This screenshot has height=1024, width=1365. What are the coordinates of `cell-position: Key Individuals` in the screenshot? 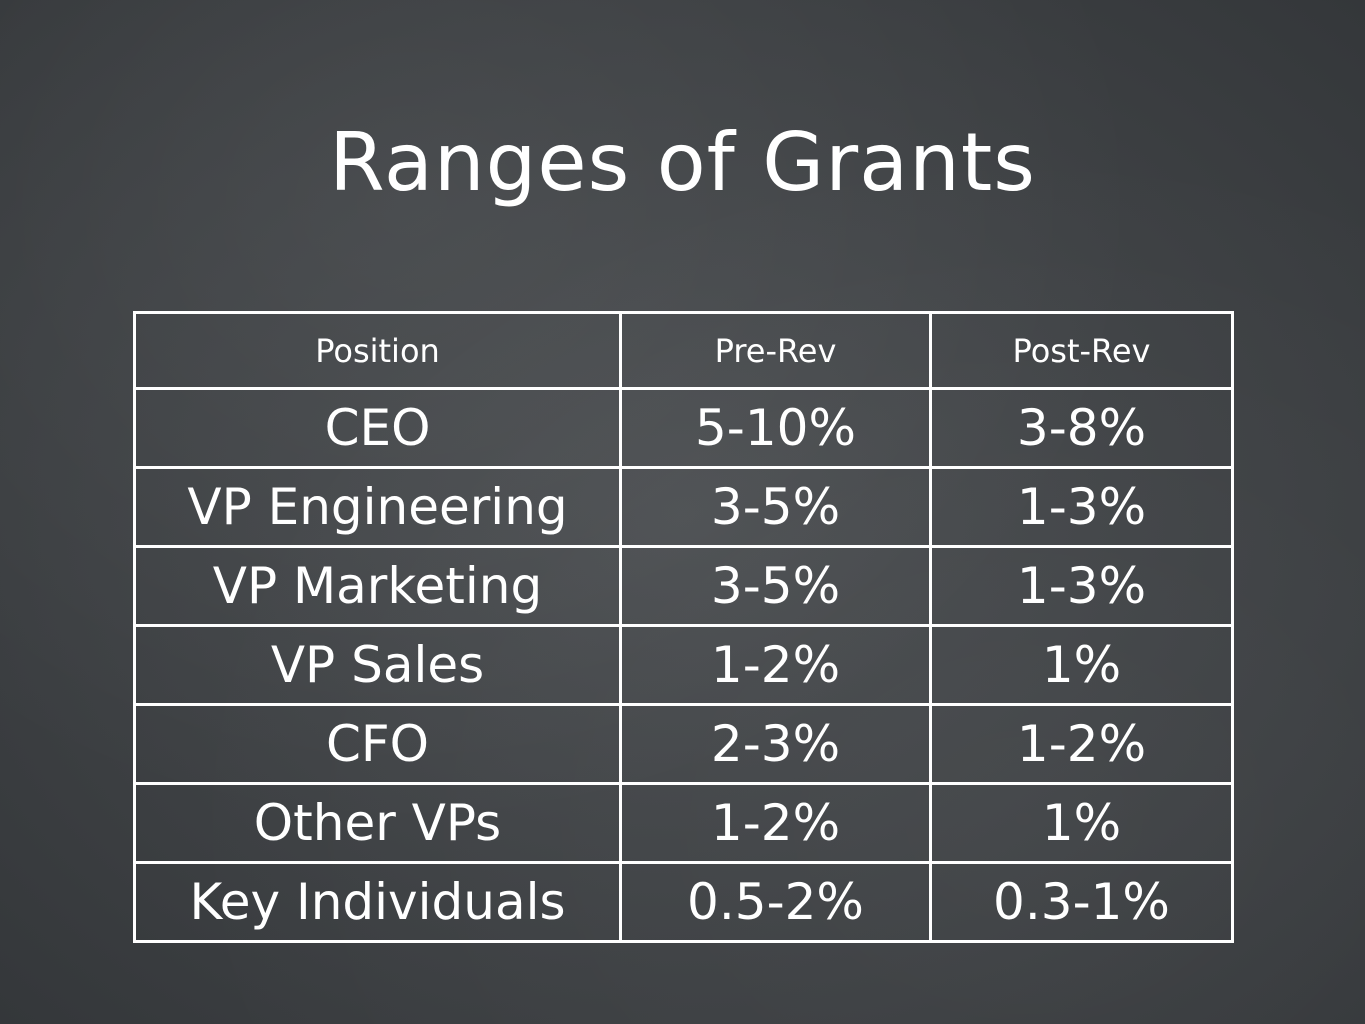 It's located at (377, 902).